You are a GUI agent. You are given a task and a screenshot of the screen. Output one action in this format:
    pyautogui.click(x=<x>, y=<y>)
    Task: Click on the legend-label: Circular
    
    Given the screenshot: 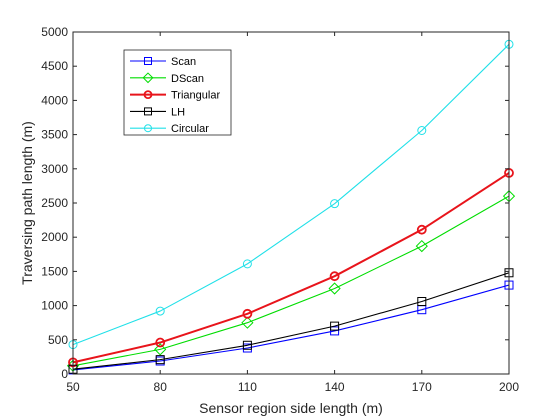 What is the action you would take?
    pyautogui.click(x=190, y=129)
    